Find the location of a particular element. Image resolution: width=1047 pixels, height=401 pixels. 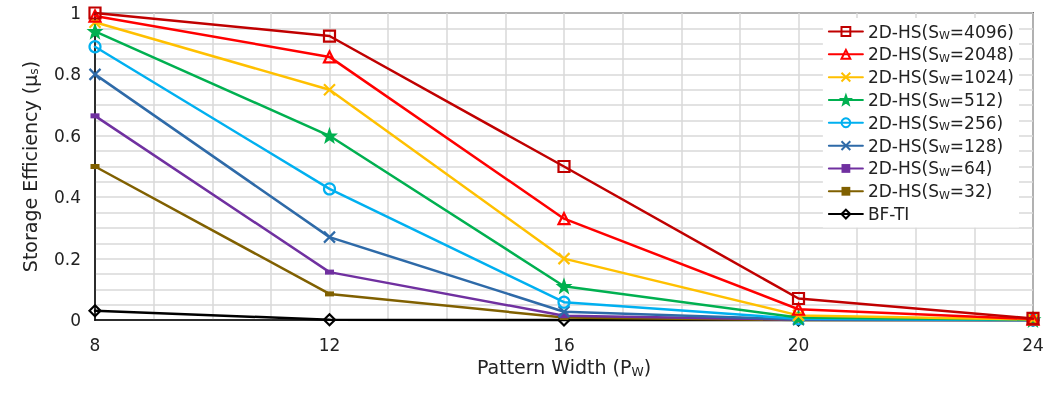

legend-label: 2D-HS(SW=32) is located at coordinates (930, 191).